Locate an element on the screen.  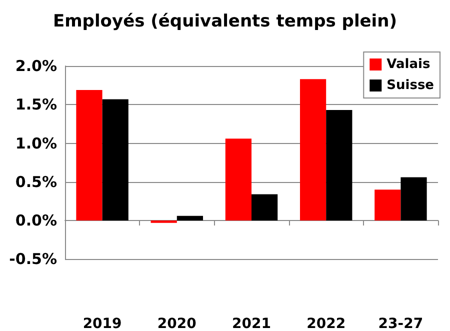
y-tick-label: 1.5% is located at coordinates (36, 105).